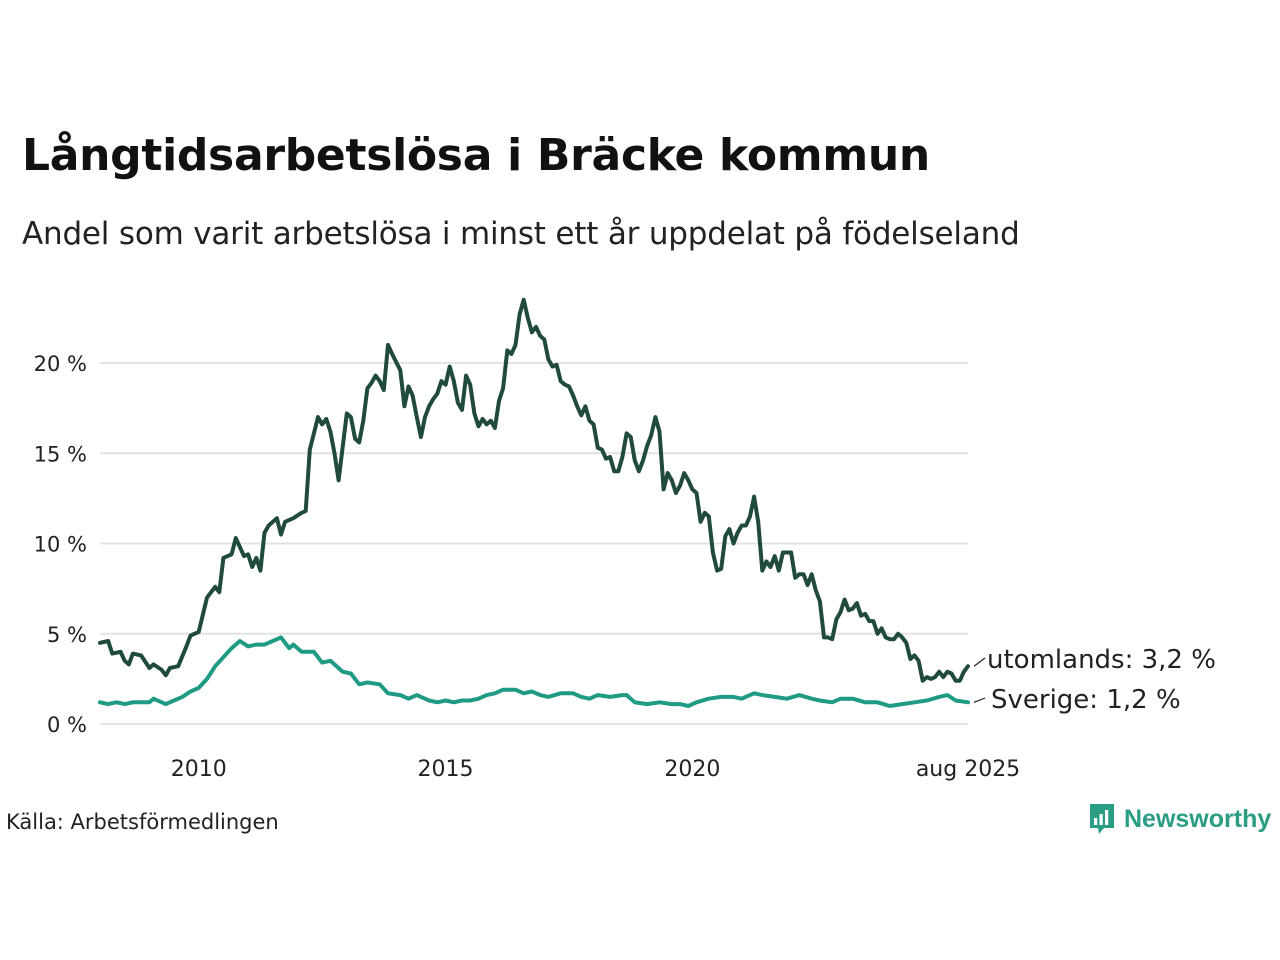 The width and height of the screenshot is (1280, 960). What do you see at coordinates (67, 725) in the screenshot?
I see `y-tick-label: 0 %` at bounding box center [67, 725].